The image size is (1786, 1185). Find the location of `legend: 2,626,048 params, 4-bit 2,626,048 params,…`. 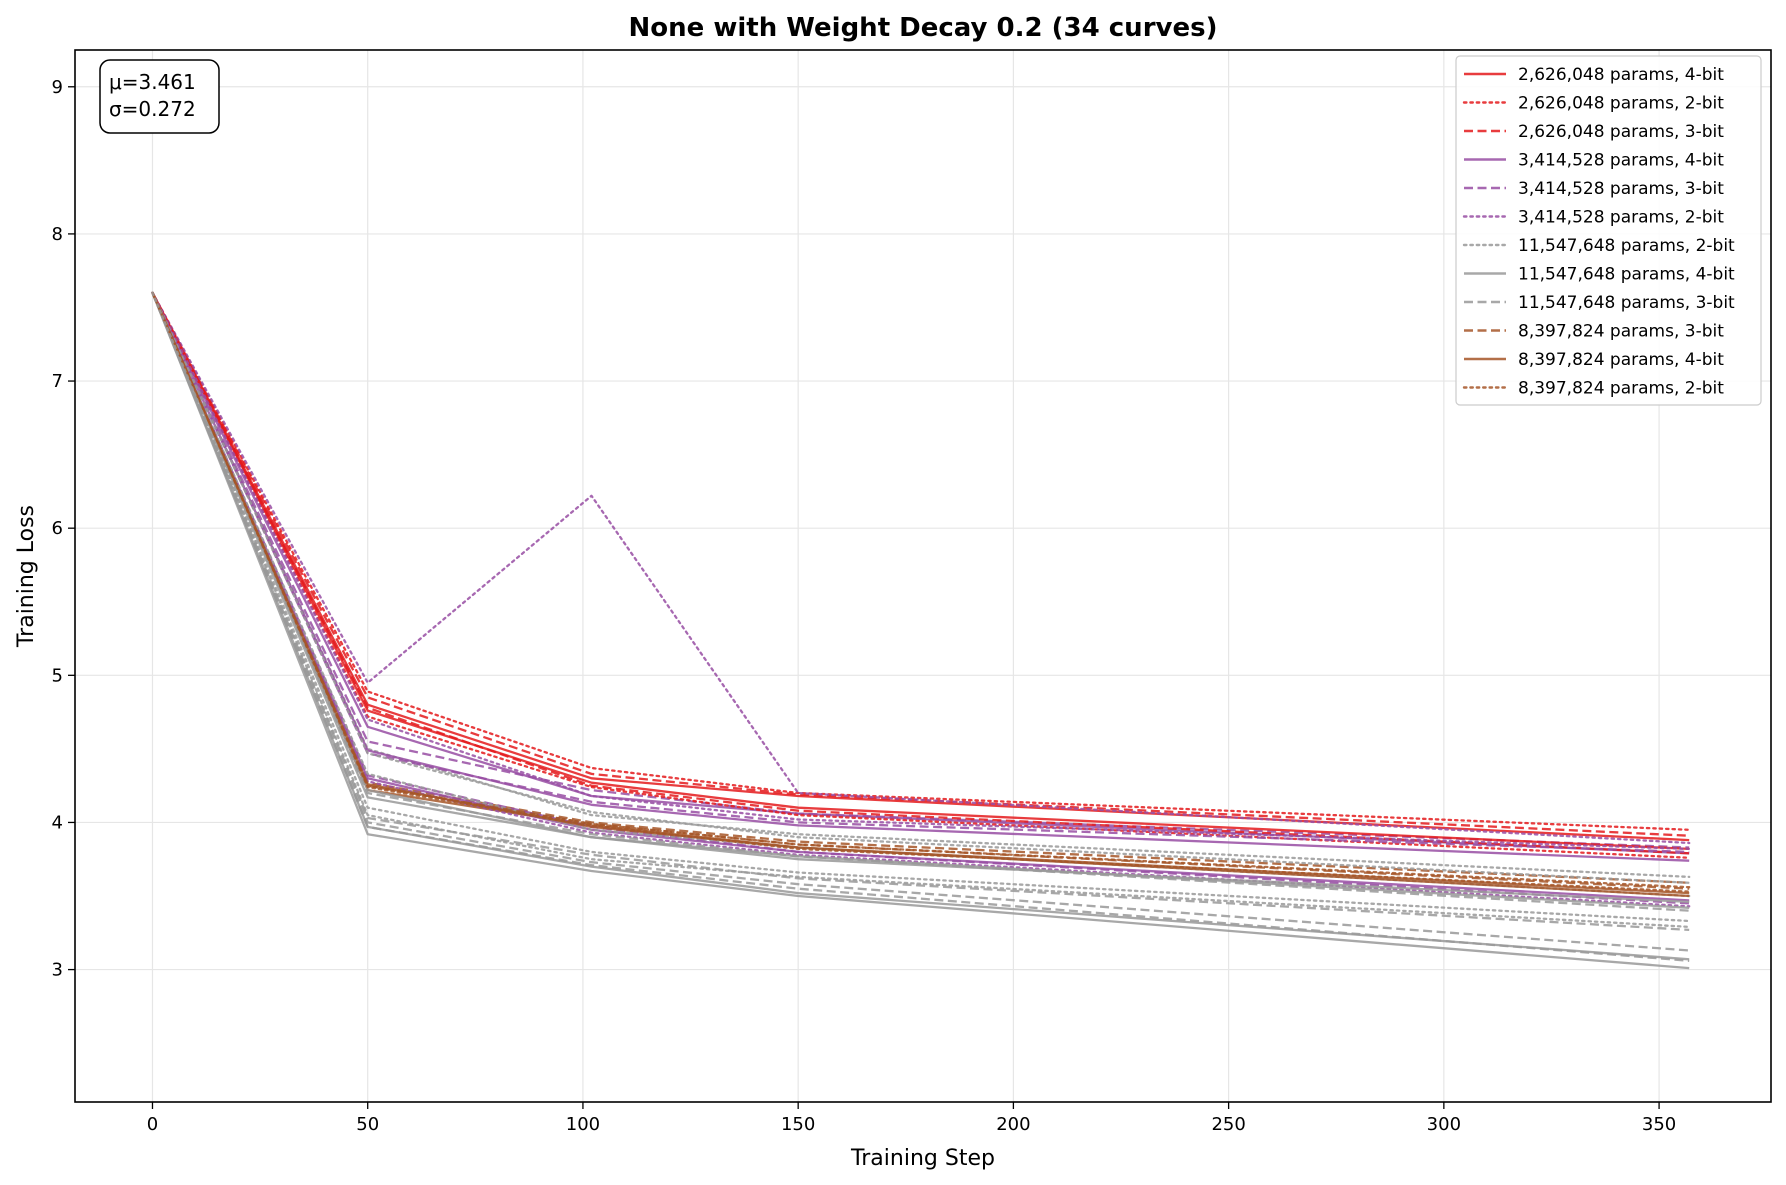

legend: 2,626,048 params, 4-bit 2,626,048 params,… is located at coordinates (1608, 230).